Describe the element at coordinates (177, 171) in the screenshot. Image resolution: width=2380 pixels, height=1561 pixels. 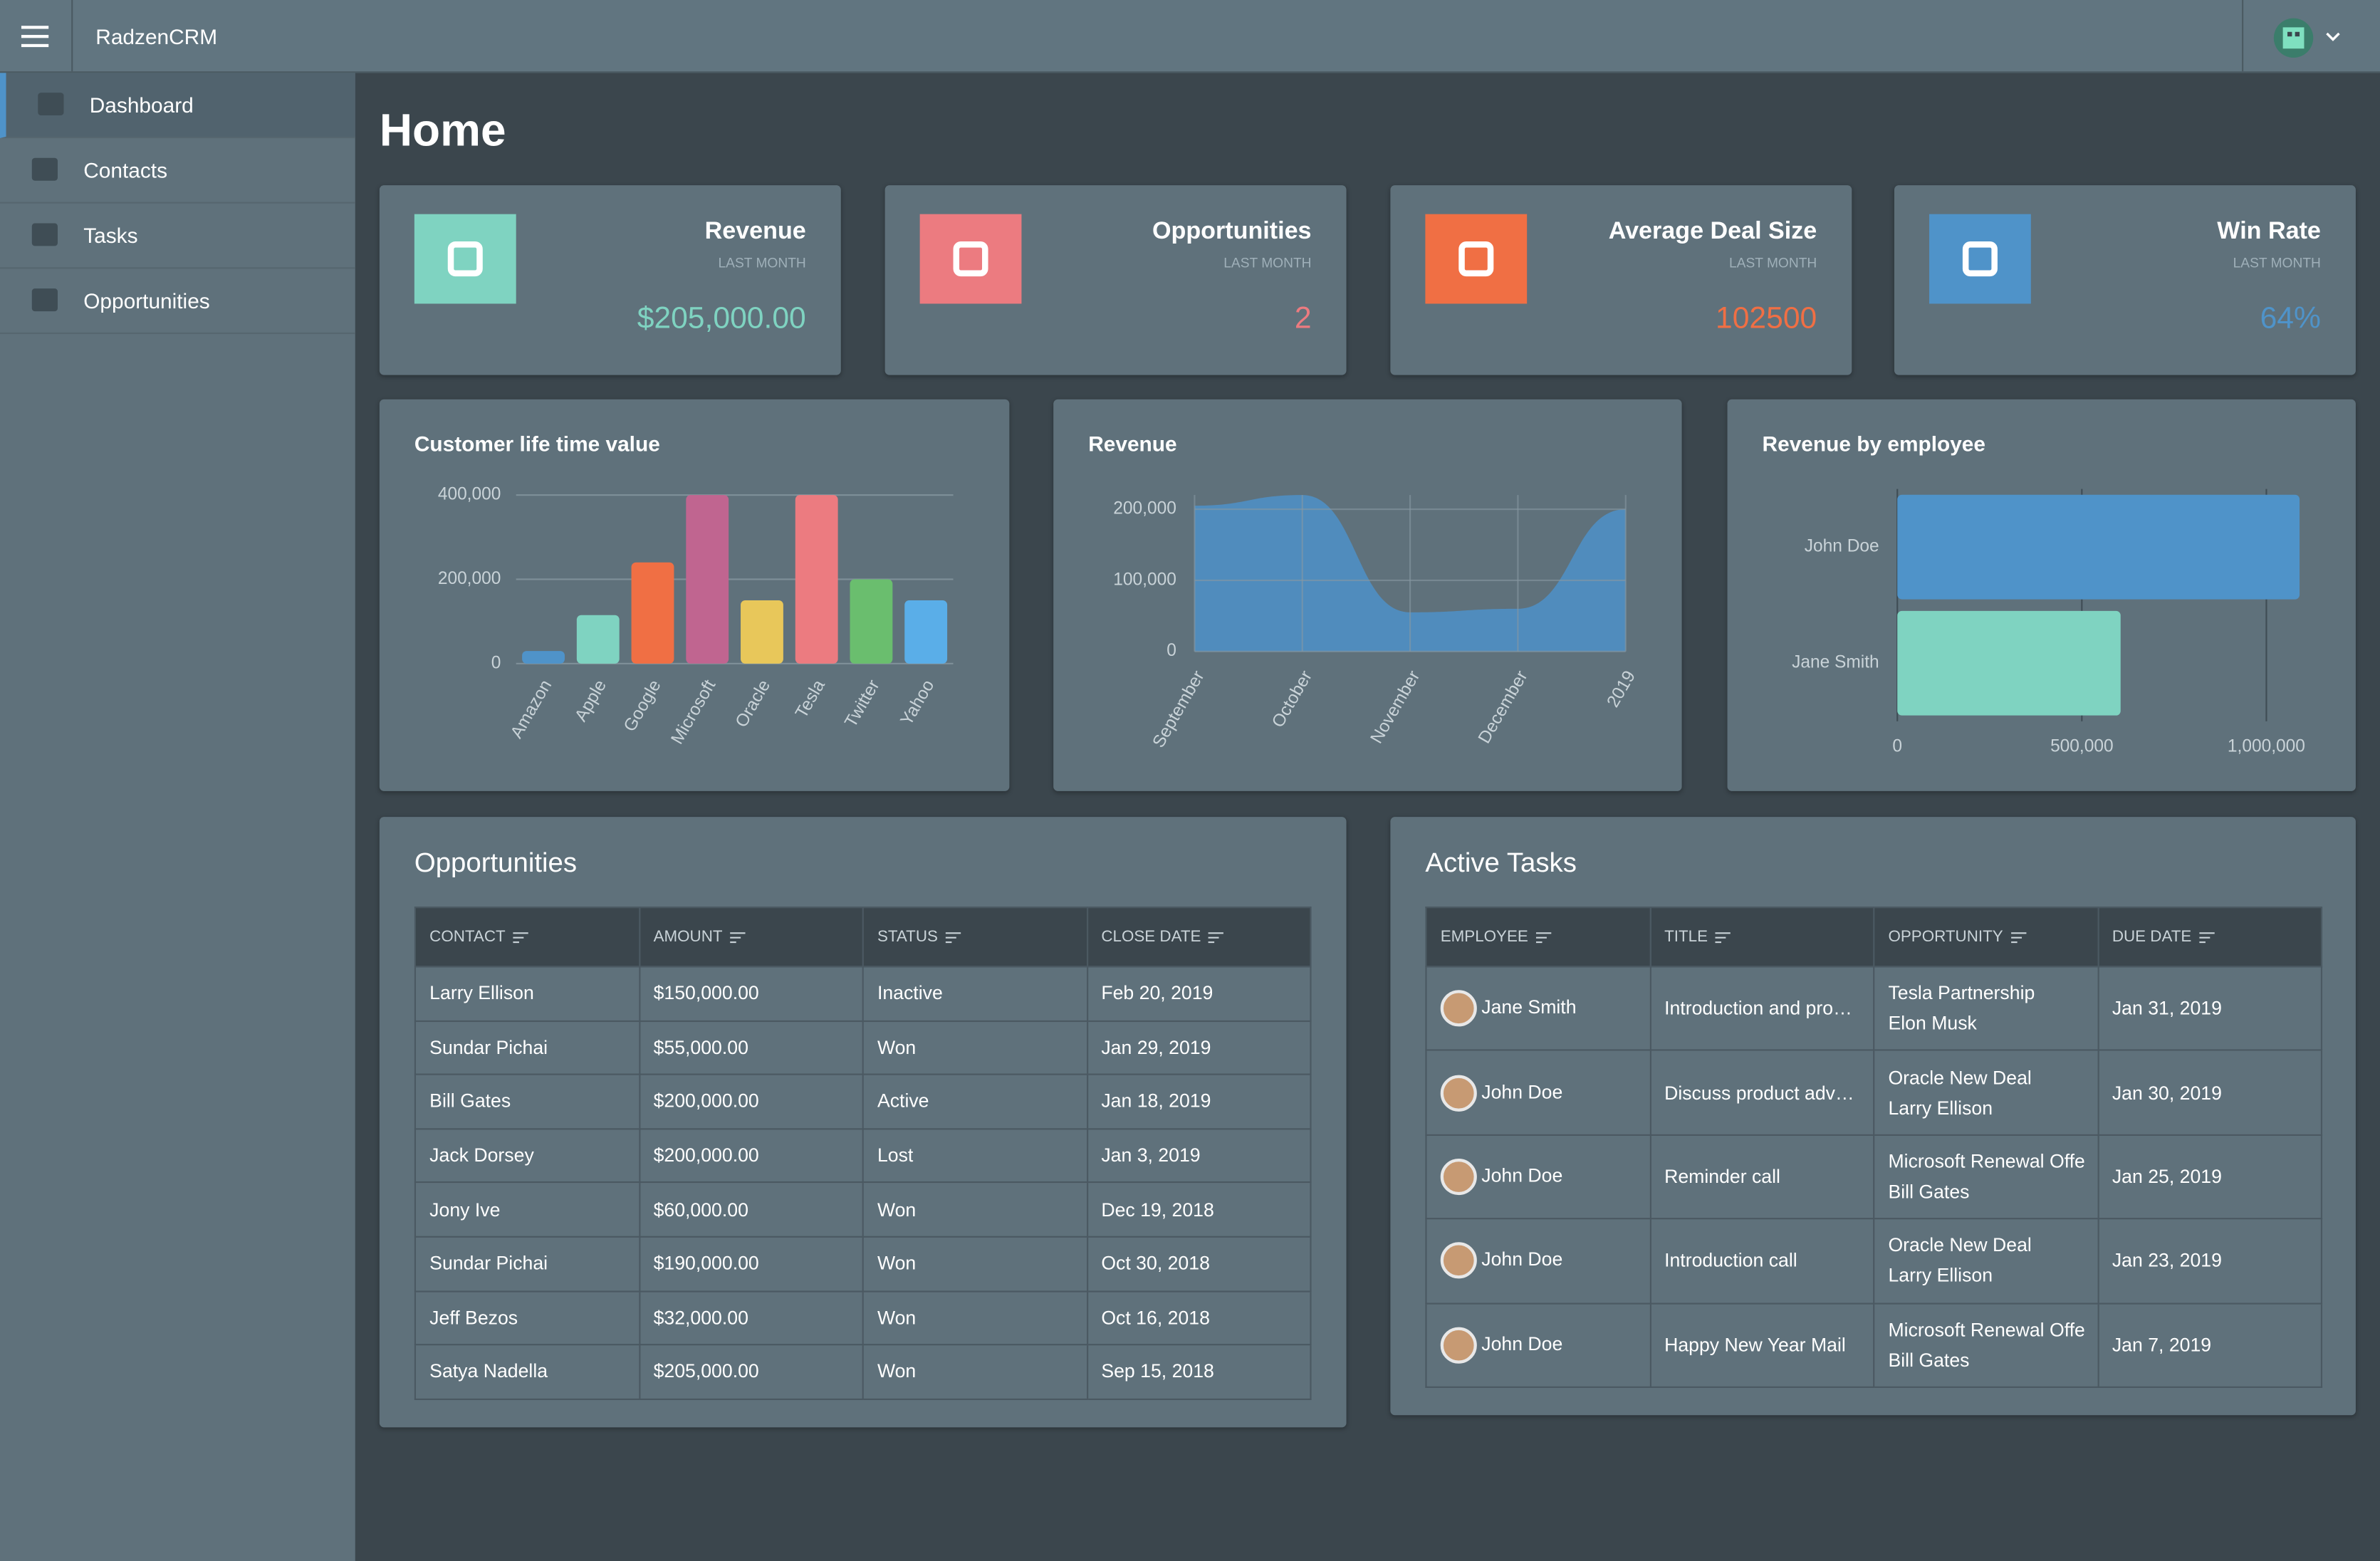
I see `nav-item: Contacts` at that location.